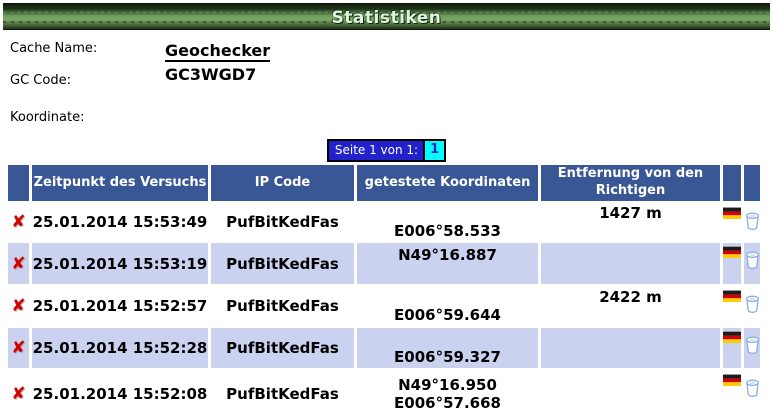 This screenshot has height=414, width=773. What do you see at coordinates (447, 183) in the screenshot?
I see `column-header-tested-coordinates: getestete Koordinaten` at bounding box center [447, 183].